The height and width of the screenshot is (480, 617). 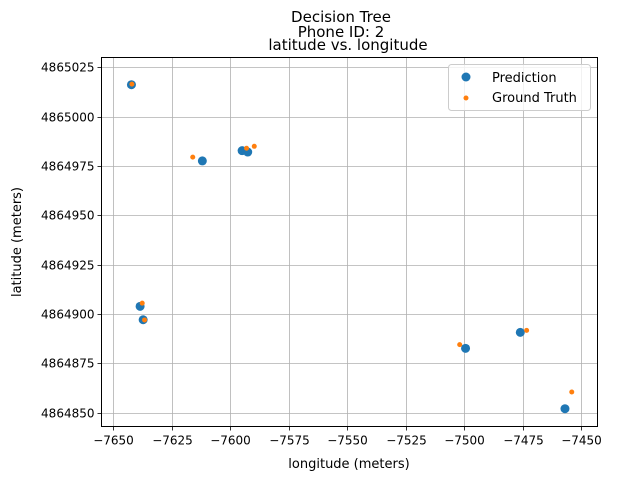 I want to click on chart-subtitle: latitude vs. longitude, so click(x=347, y=45).